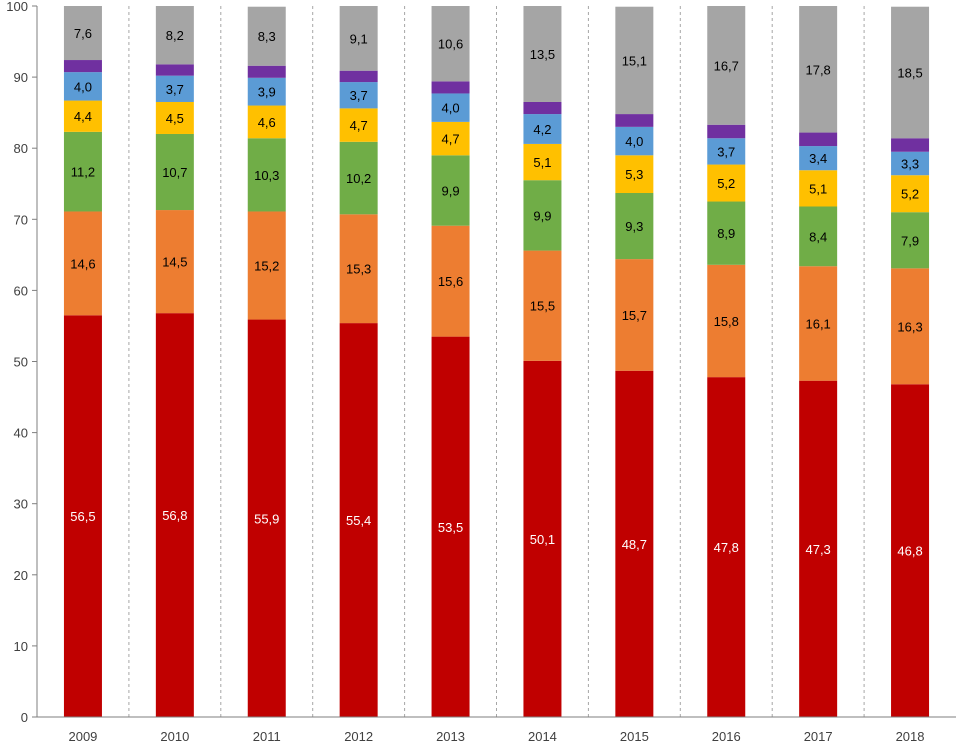 Image resolution: width=956 pixels, height=745 pixels. I want to click on y-tick-label: 50, so click(21, 362).